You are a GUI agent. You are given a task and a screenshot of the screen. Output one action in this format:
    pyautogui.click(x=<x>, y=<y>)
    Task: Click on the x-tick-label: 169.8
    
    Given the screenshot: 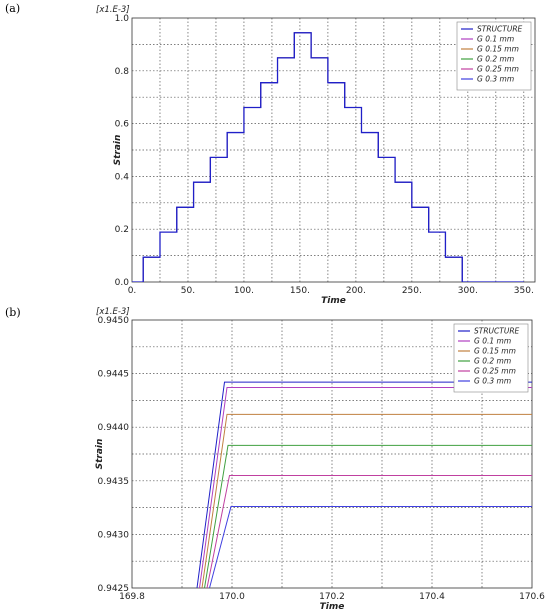 What is the action you would take?
    pyautogui.click(x=132, y=597)
    